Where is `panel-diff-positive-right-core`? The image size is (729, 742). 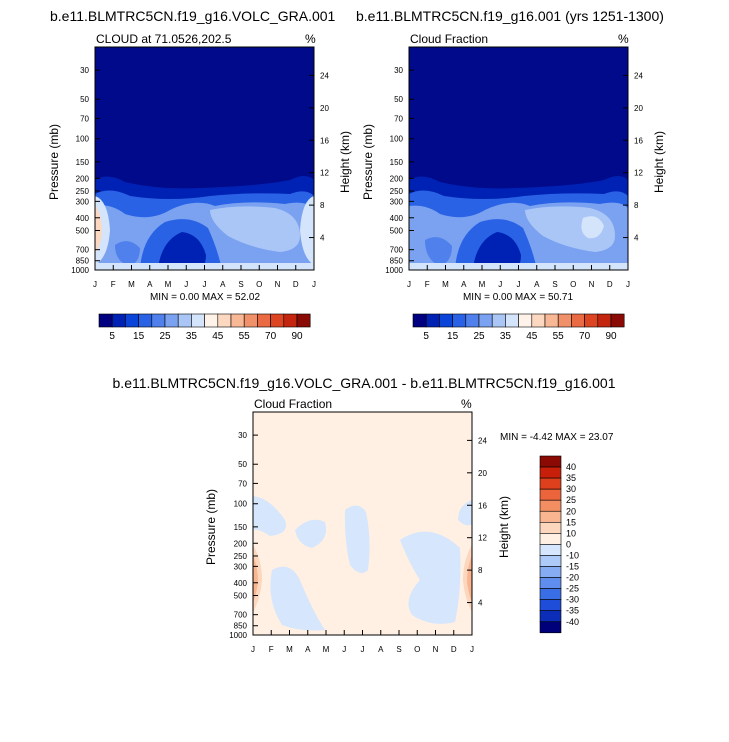
panel-diff-positive-right-core is located at coordinates (469, 578).